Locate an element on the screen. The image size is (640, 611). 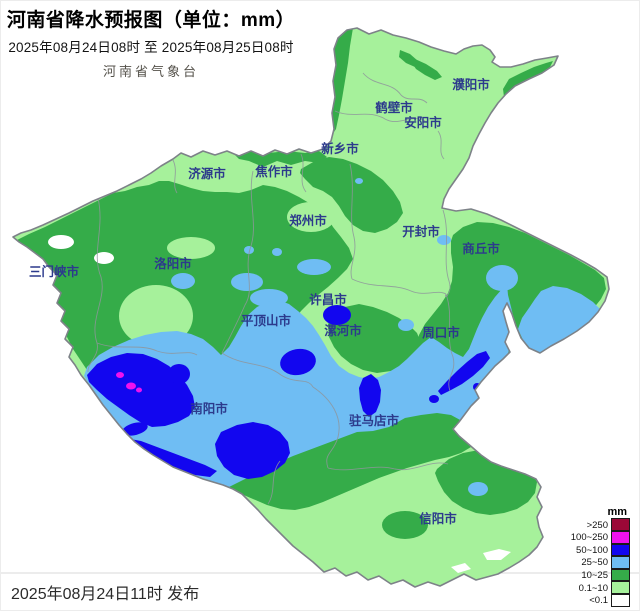
legend-label: 100~250 is located at coordinates (589, 538).